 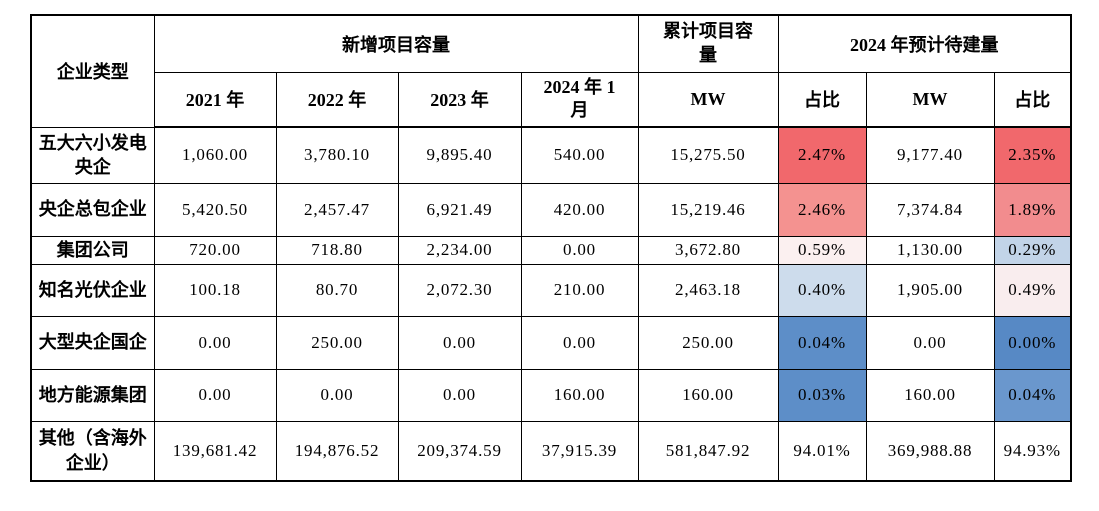 I want to click on ratio-cell: 2.35%, so click(x=1032, y=155).